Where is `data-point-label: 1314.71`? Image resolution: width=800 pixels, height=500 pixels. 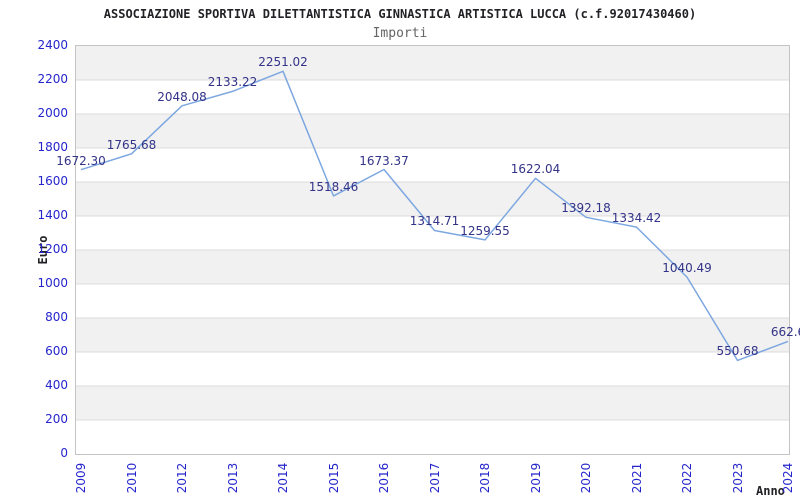 data-point-label: 1314.71 is located at coordinates (434, 221).